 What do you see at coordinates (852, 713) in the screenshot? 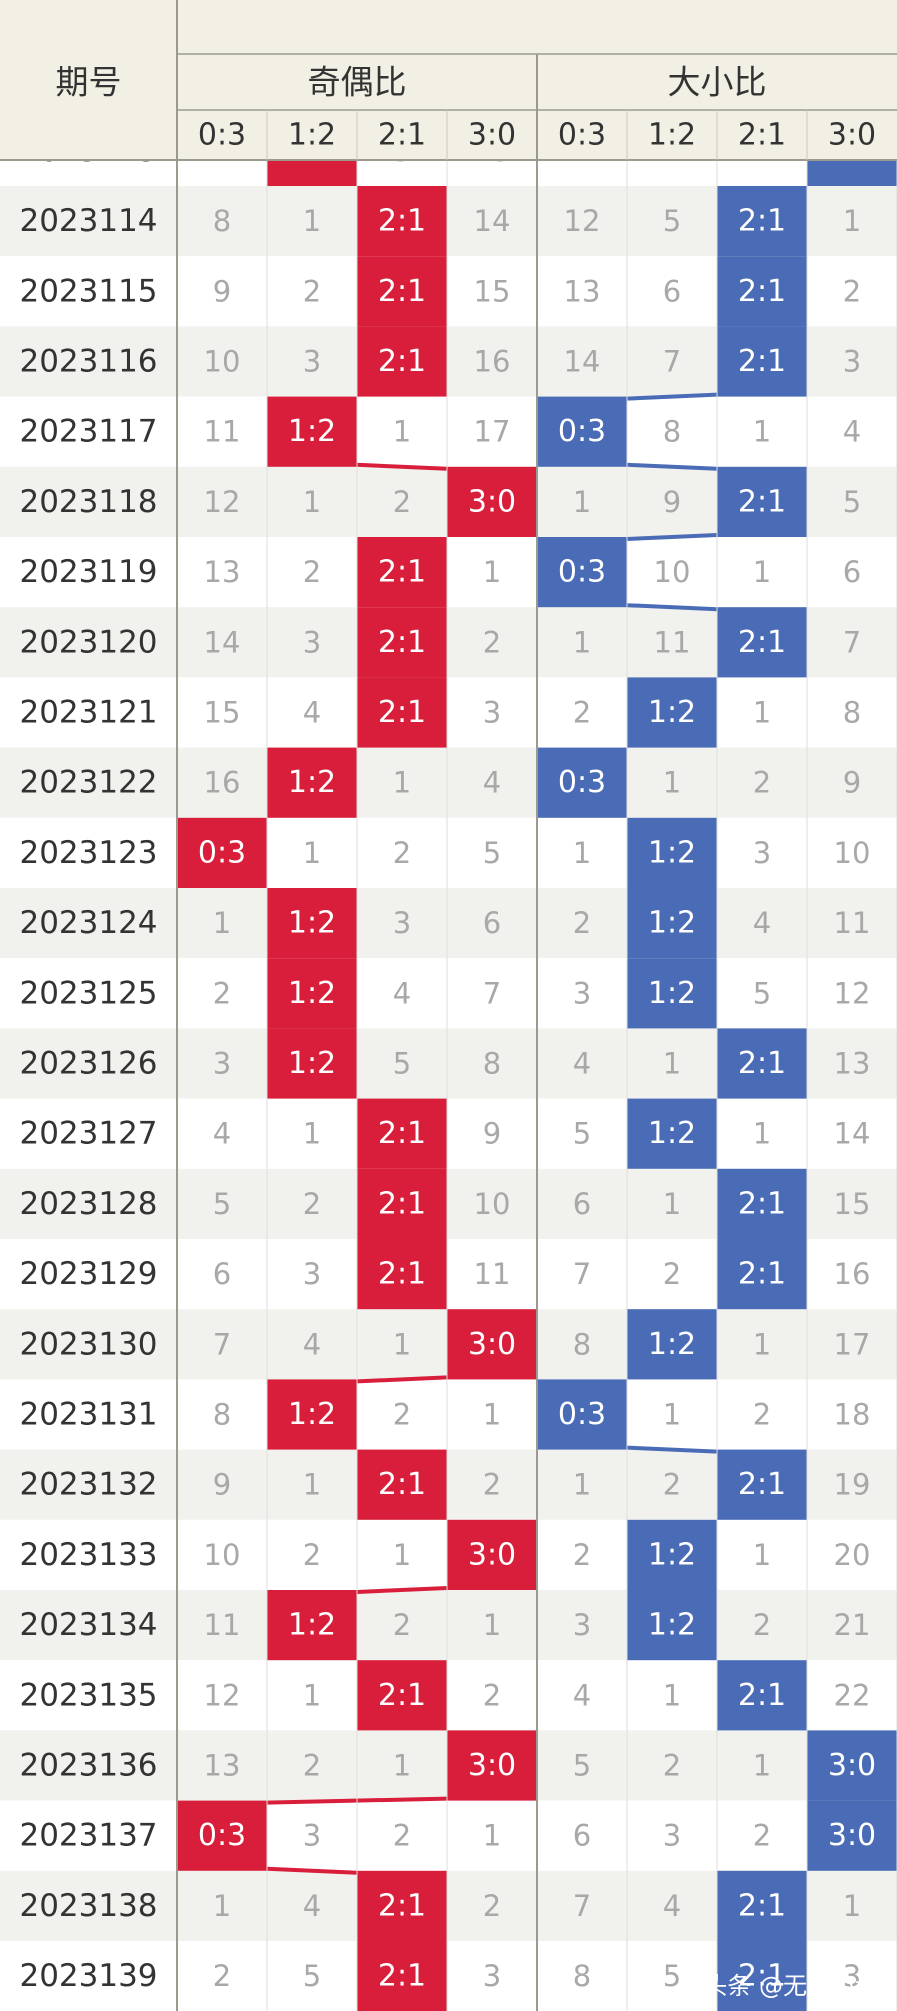
I see `big-small-miss-count: 8` at bounding box center [852, 713].